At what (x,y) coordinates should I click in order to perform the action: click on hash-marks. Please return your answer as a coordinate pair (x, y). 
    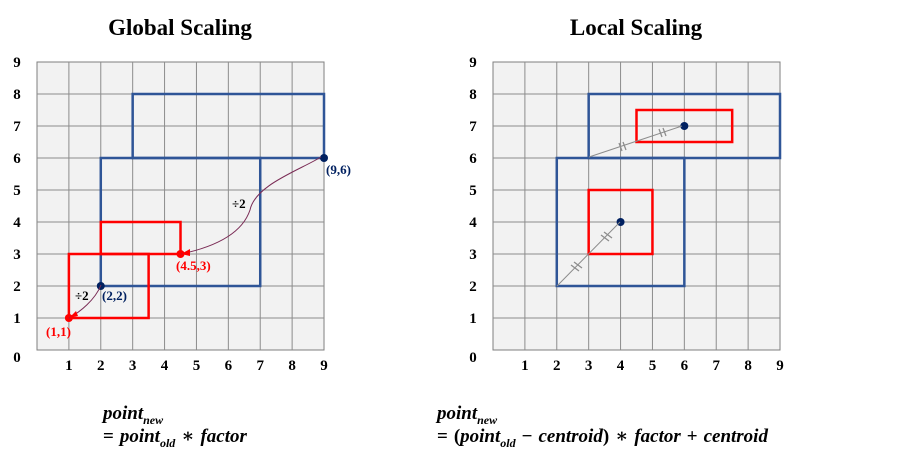
    Looking at the image, I should click on (618, 199).